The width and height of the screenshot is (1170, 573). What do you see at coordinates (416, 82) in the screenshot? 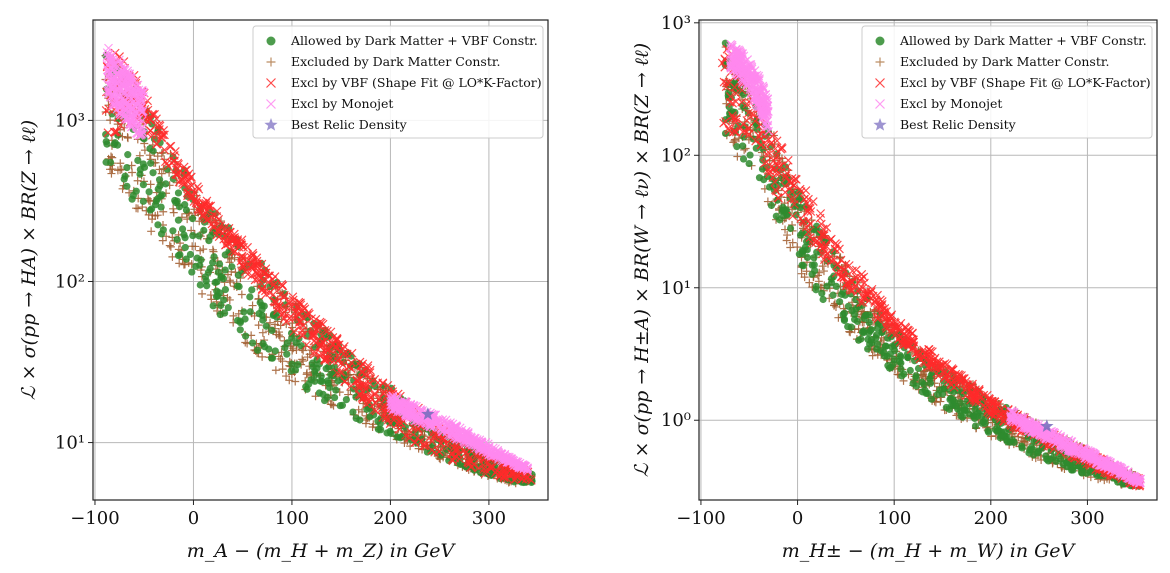
I see `legend-label: Excl by VBF (Shape Fit @ LO*K-Factor)` at bounding box center [416, 82].